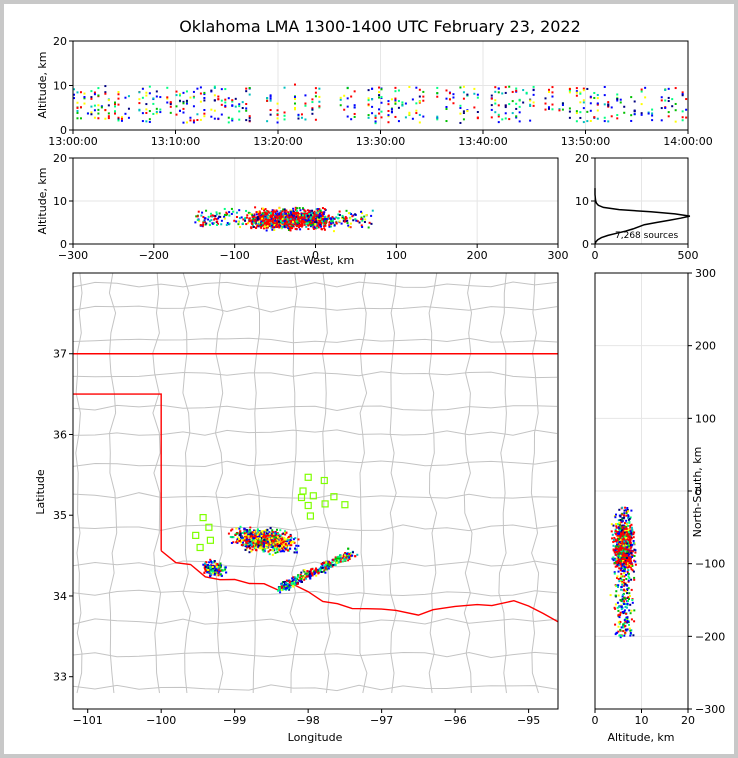  What do you see at coordinates (697, 492) in the screenshot?
I see `north-south-label: North-South, km` at bounding box center [697, 492].